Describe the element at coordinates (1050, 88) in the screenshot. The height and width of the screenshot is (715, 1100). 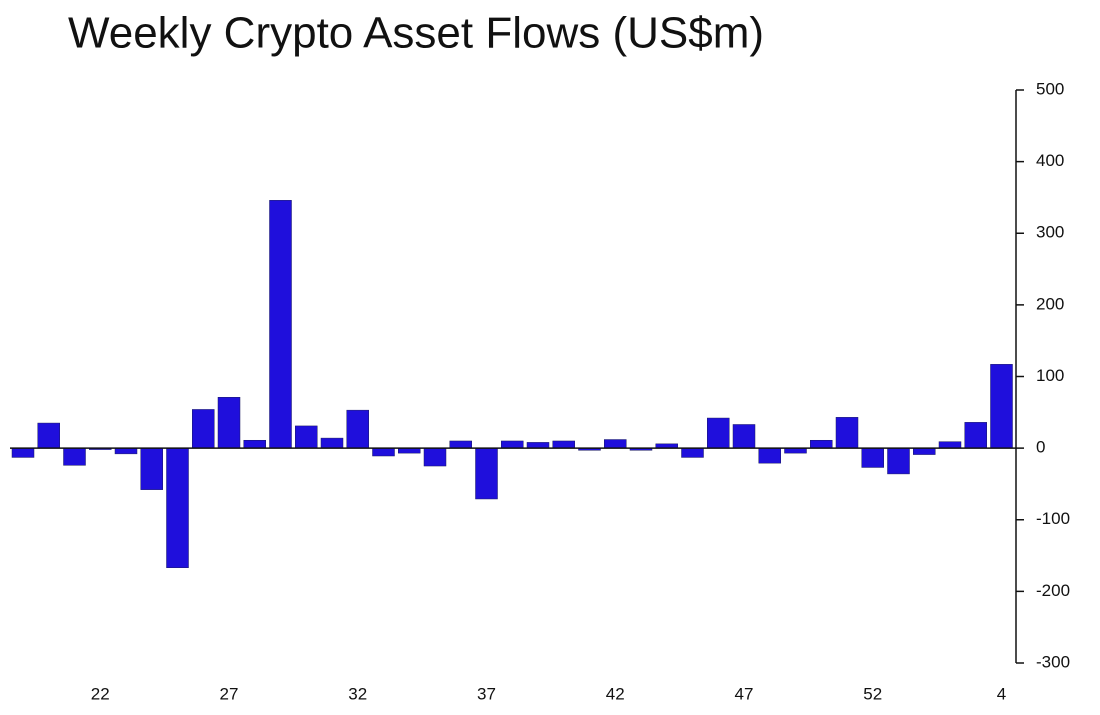
I see `y-tick-label: 500` at that location.